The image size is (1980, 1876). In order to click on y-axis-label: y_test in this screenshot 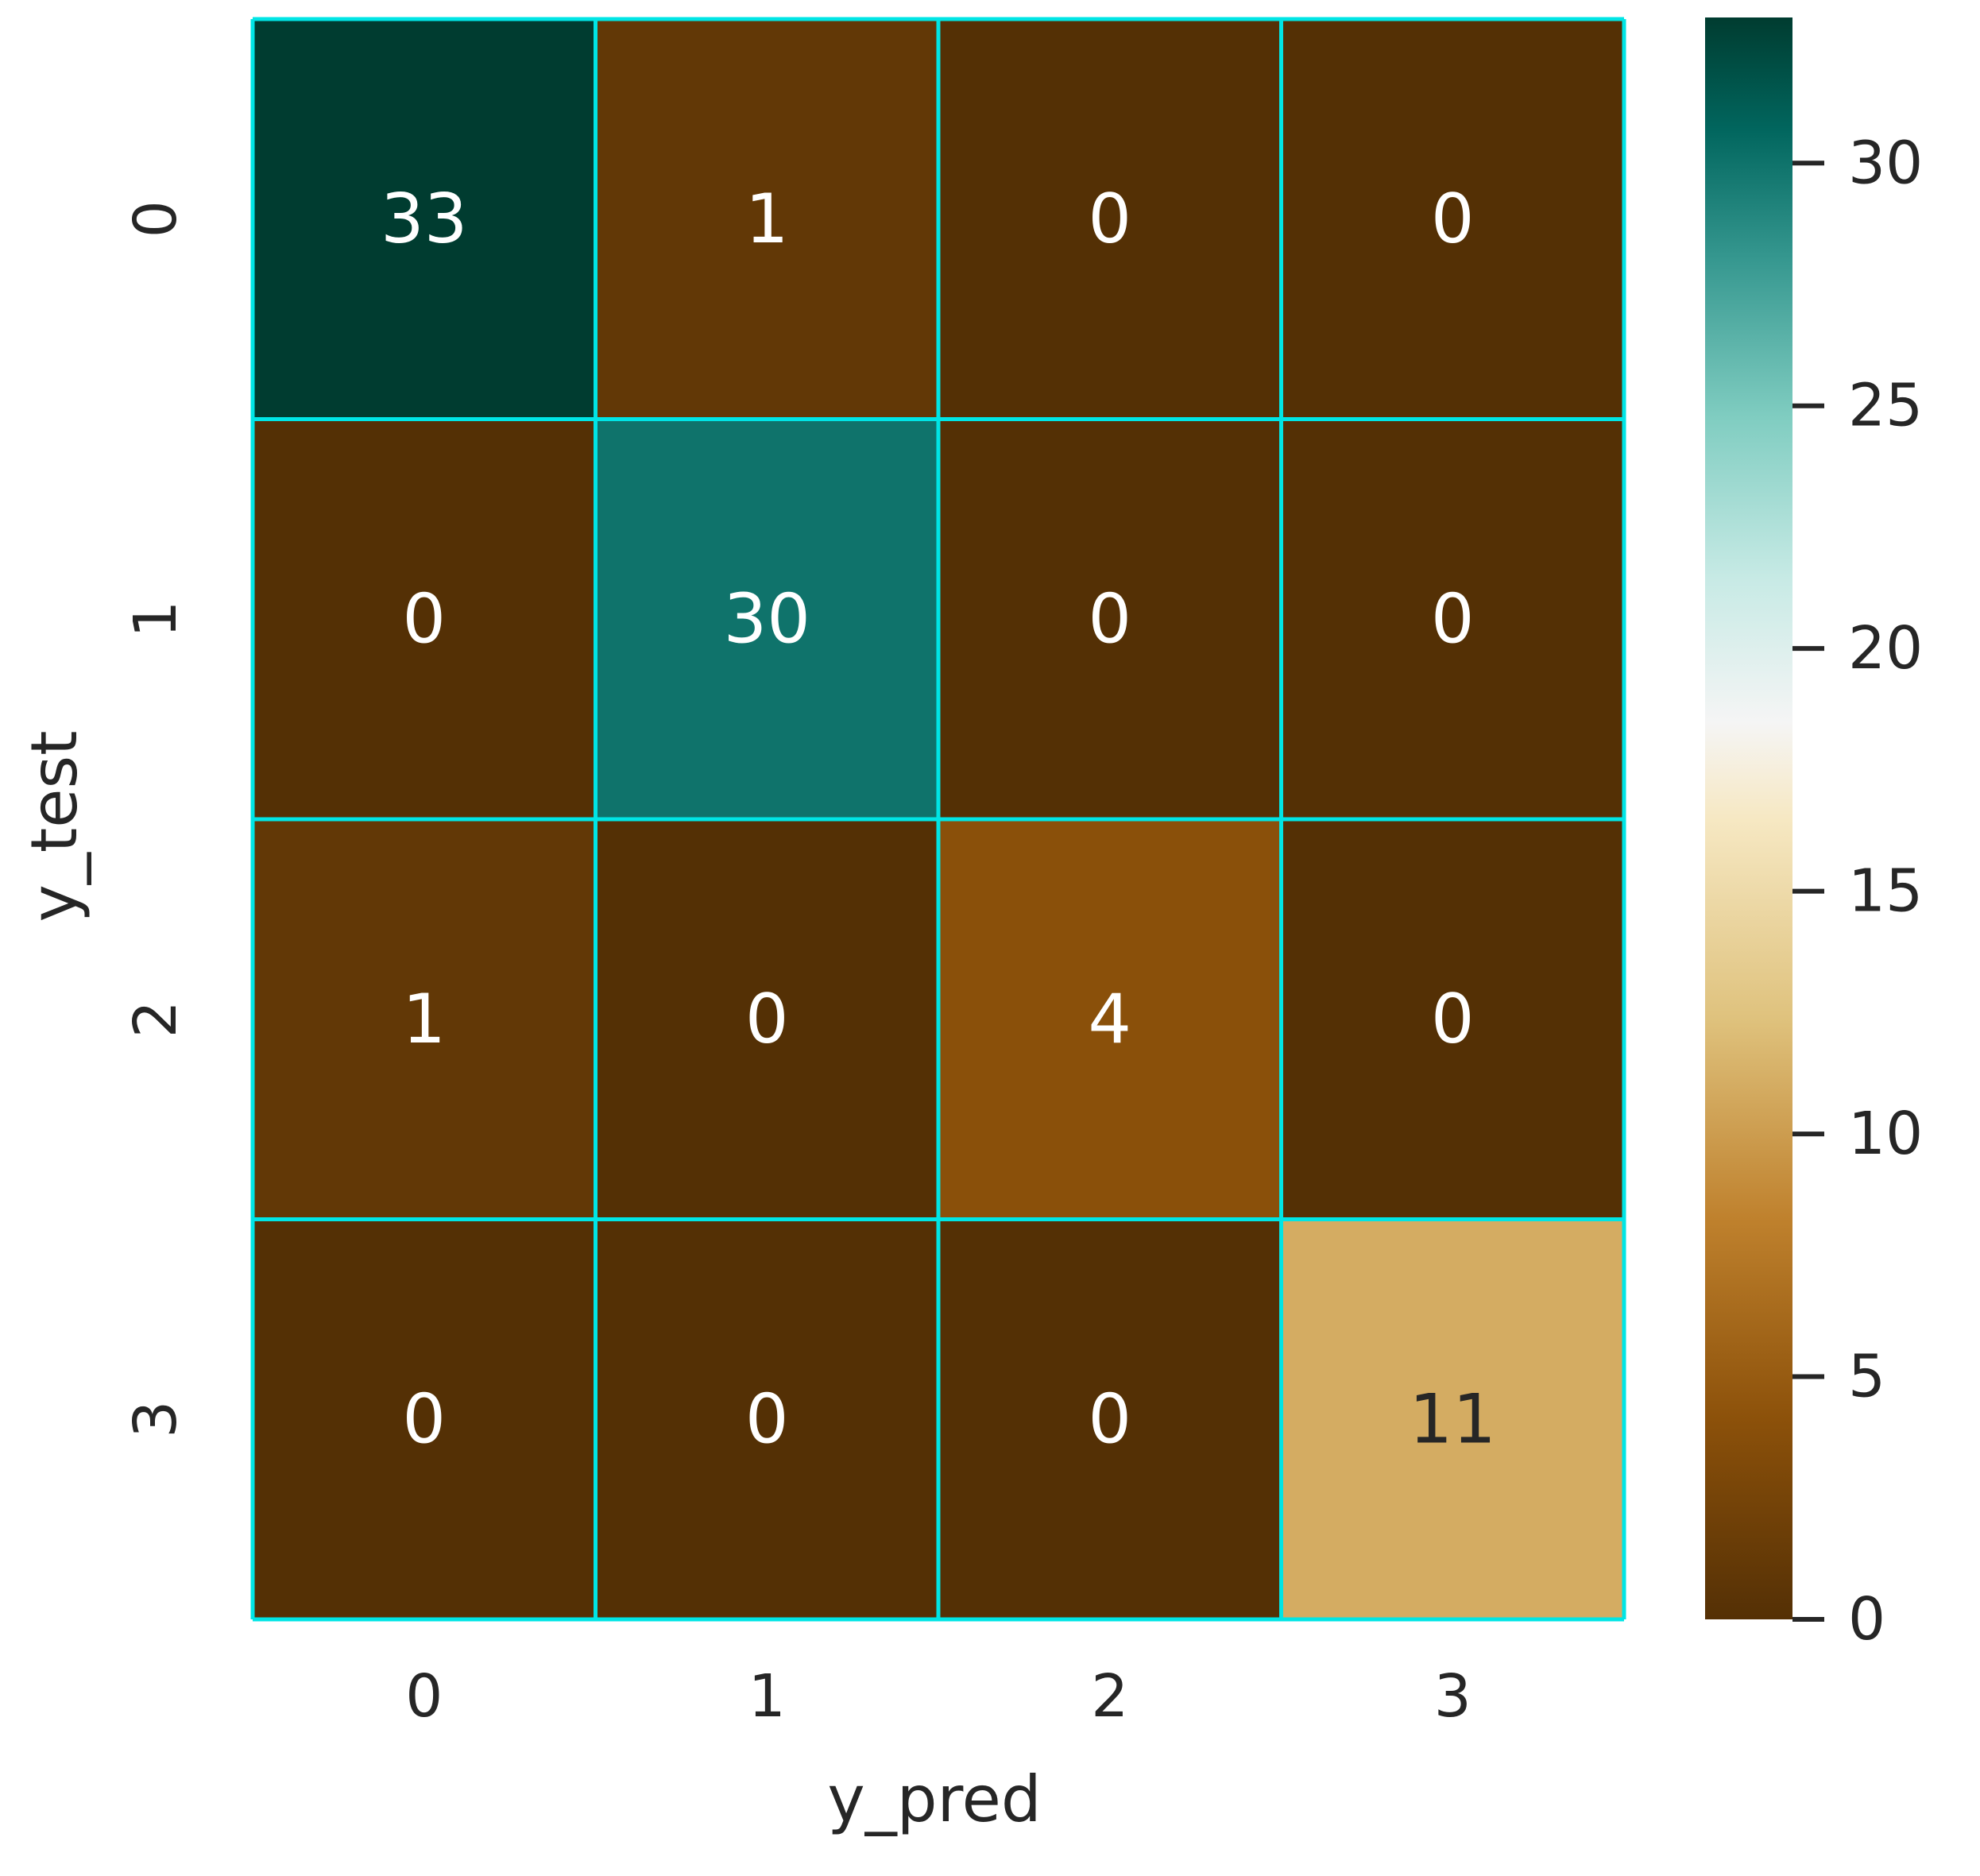, I will do `click(54, 827)`.